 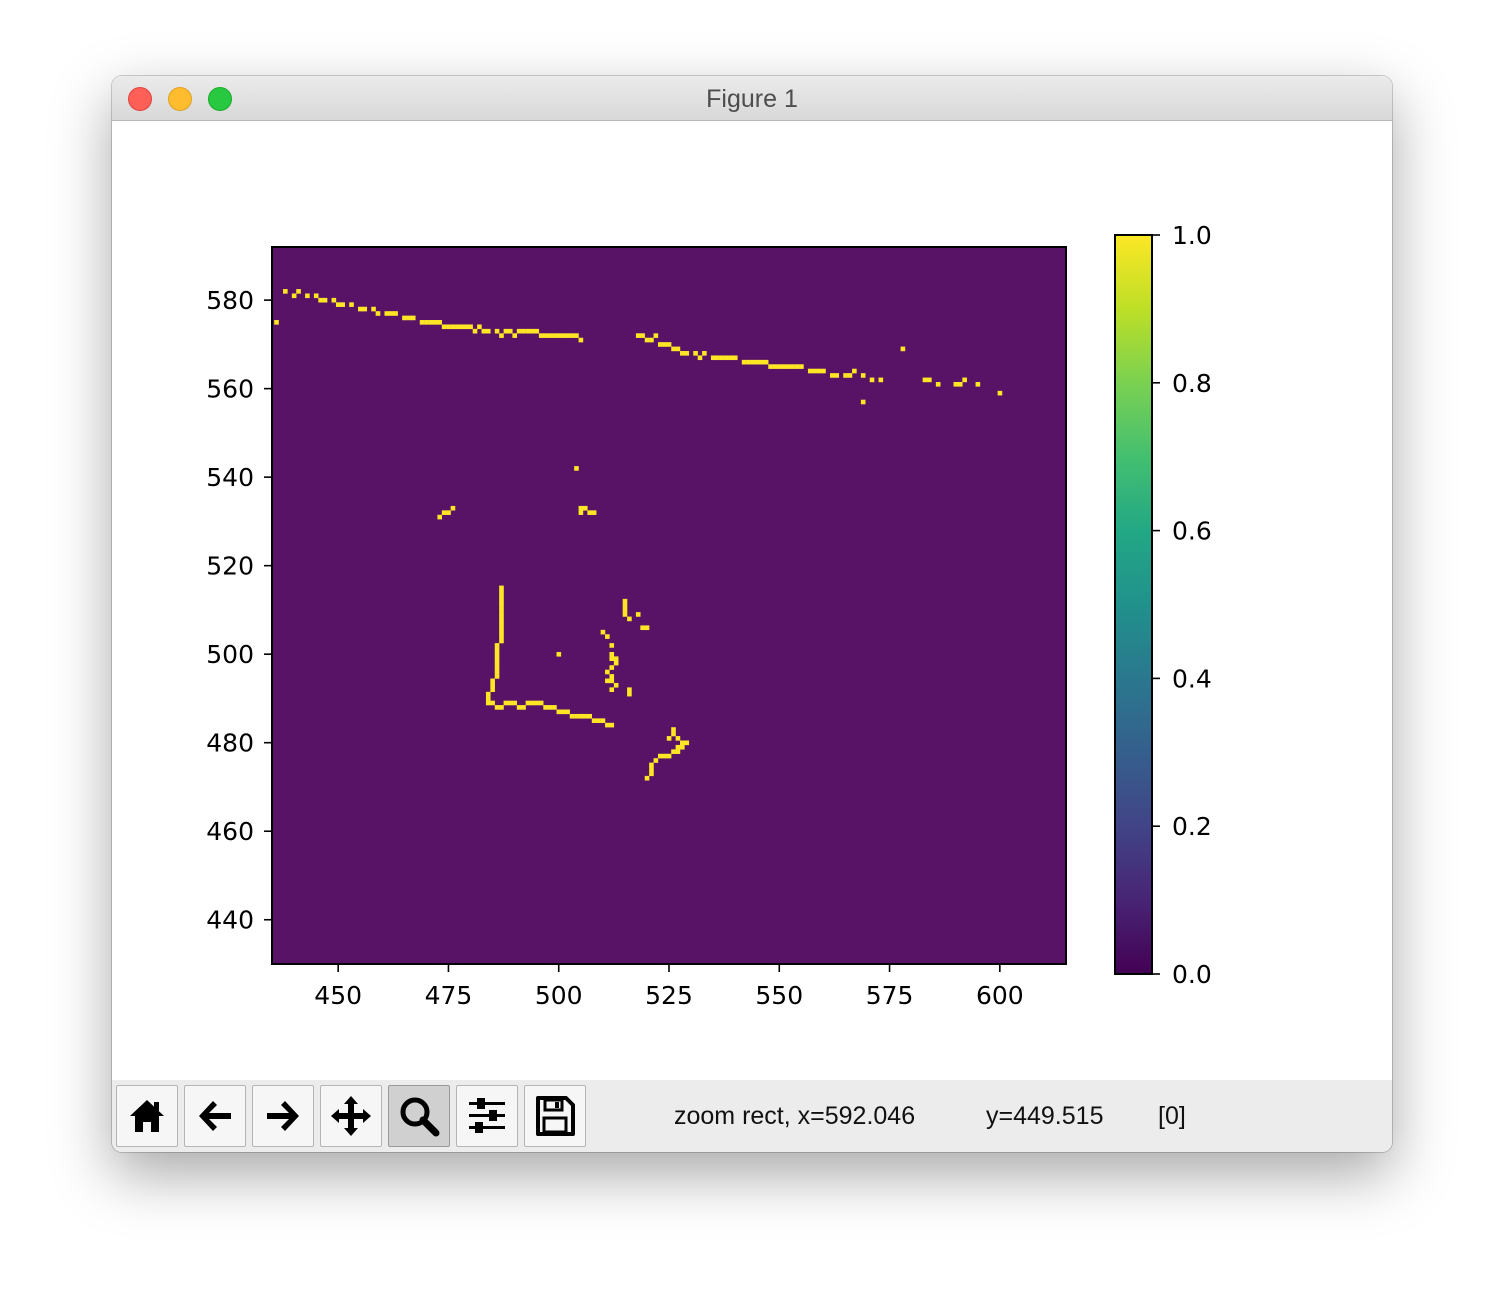 I want to click on colorbar-tick-label: 0.8, so click(x=1192, y=383).